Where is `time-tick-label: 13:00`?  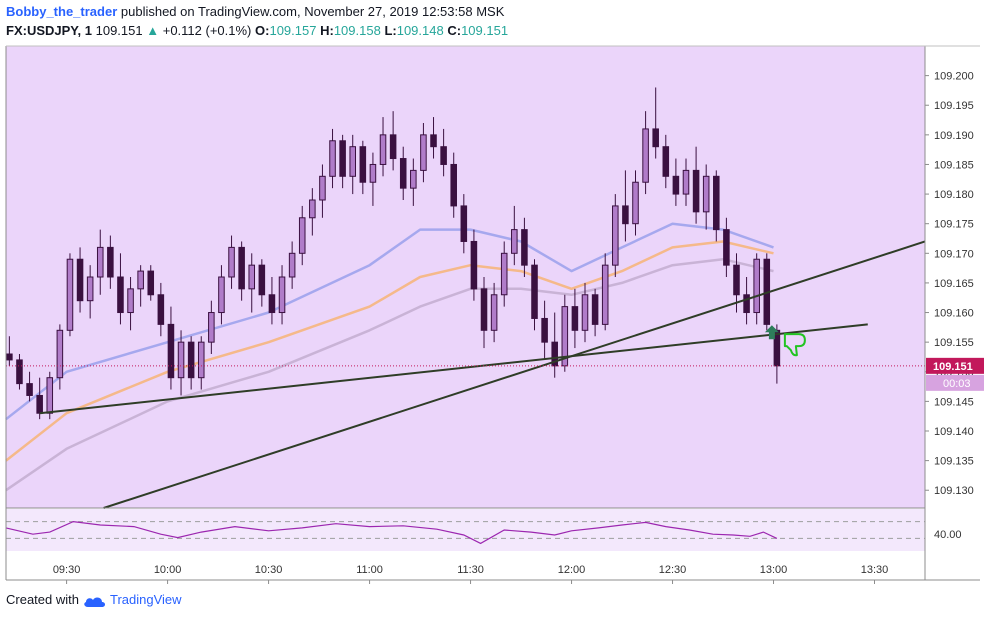 time-tick-label: 13:00 is located at coordinates (774, 570).